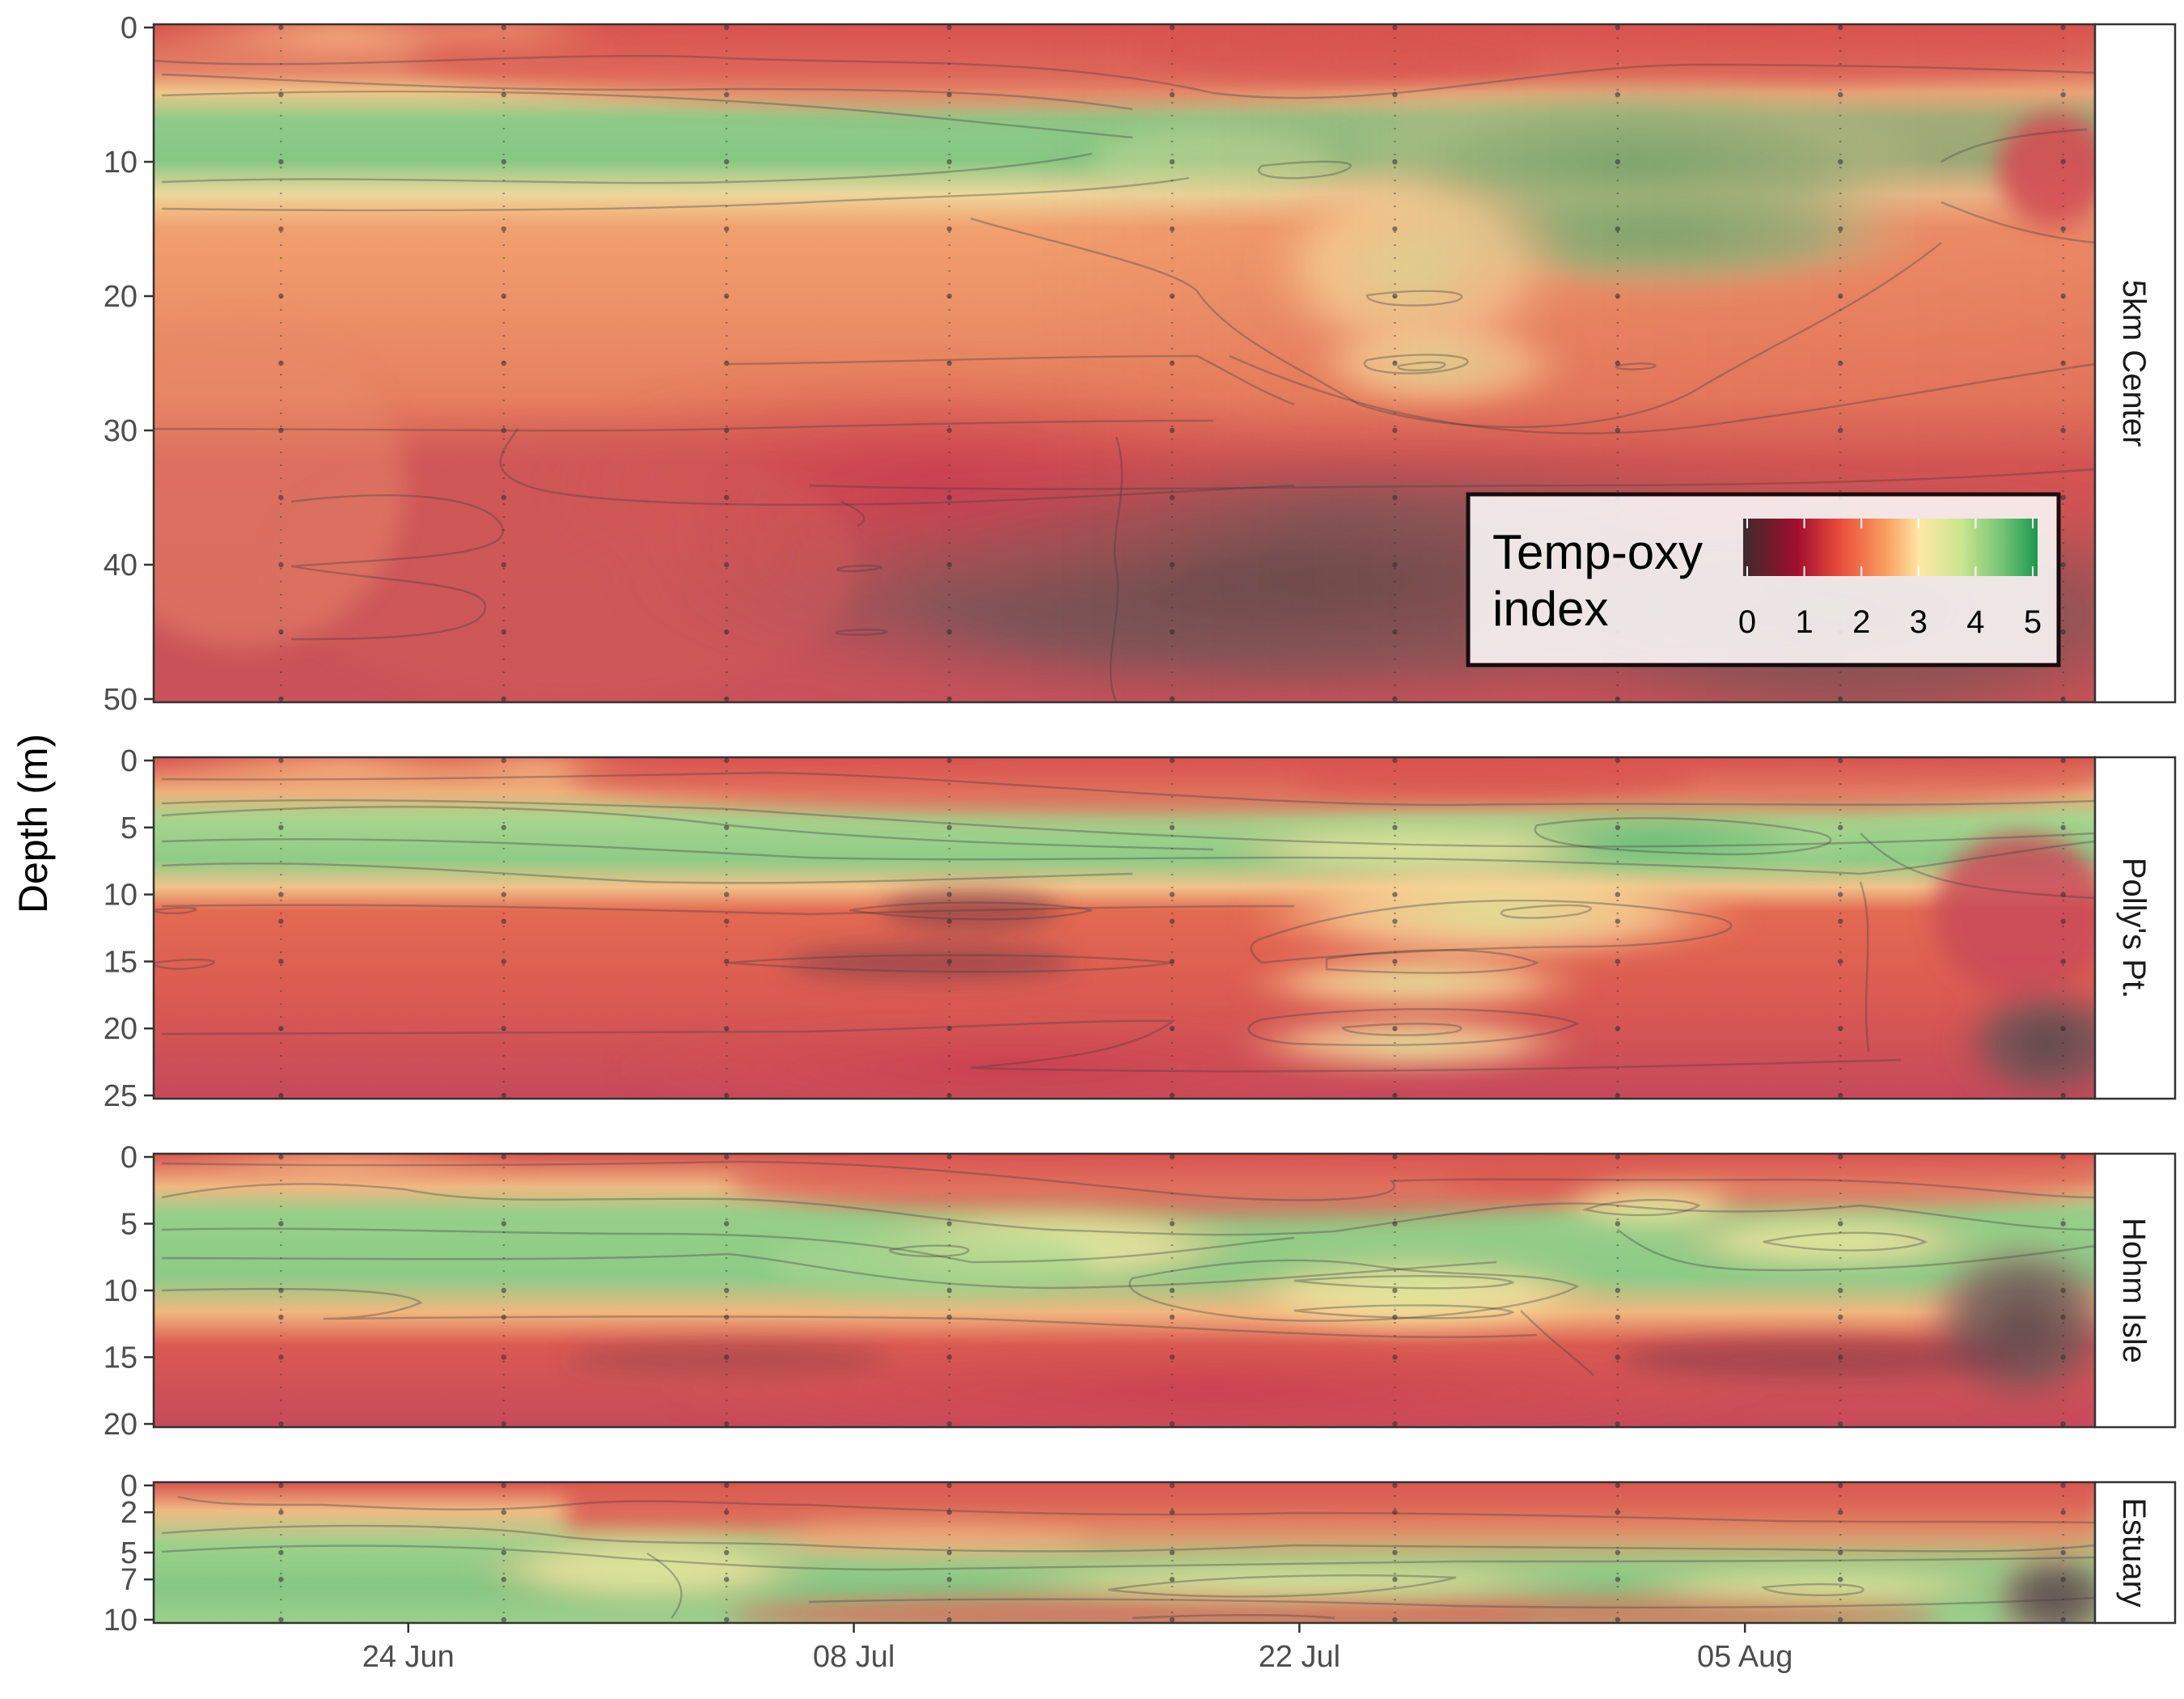 The height and width of the screenshot is (1699, 2184). What do you see at coordinates (129, 364) in the screenshot?
I see `y-ticks-5km-center: 0 10 20 30 40 50` at bounding box center [129, 364].